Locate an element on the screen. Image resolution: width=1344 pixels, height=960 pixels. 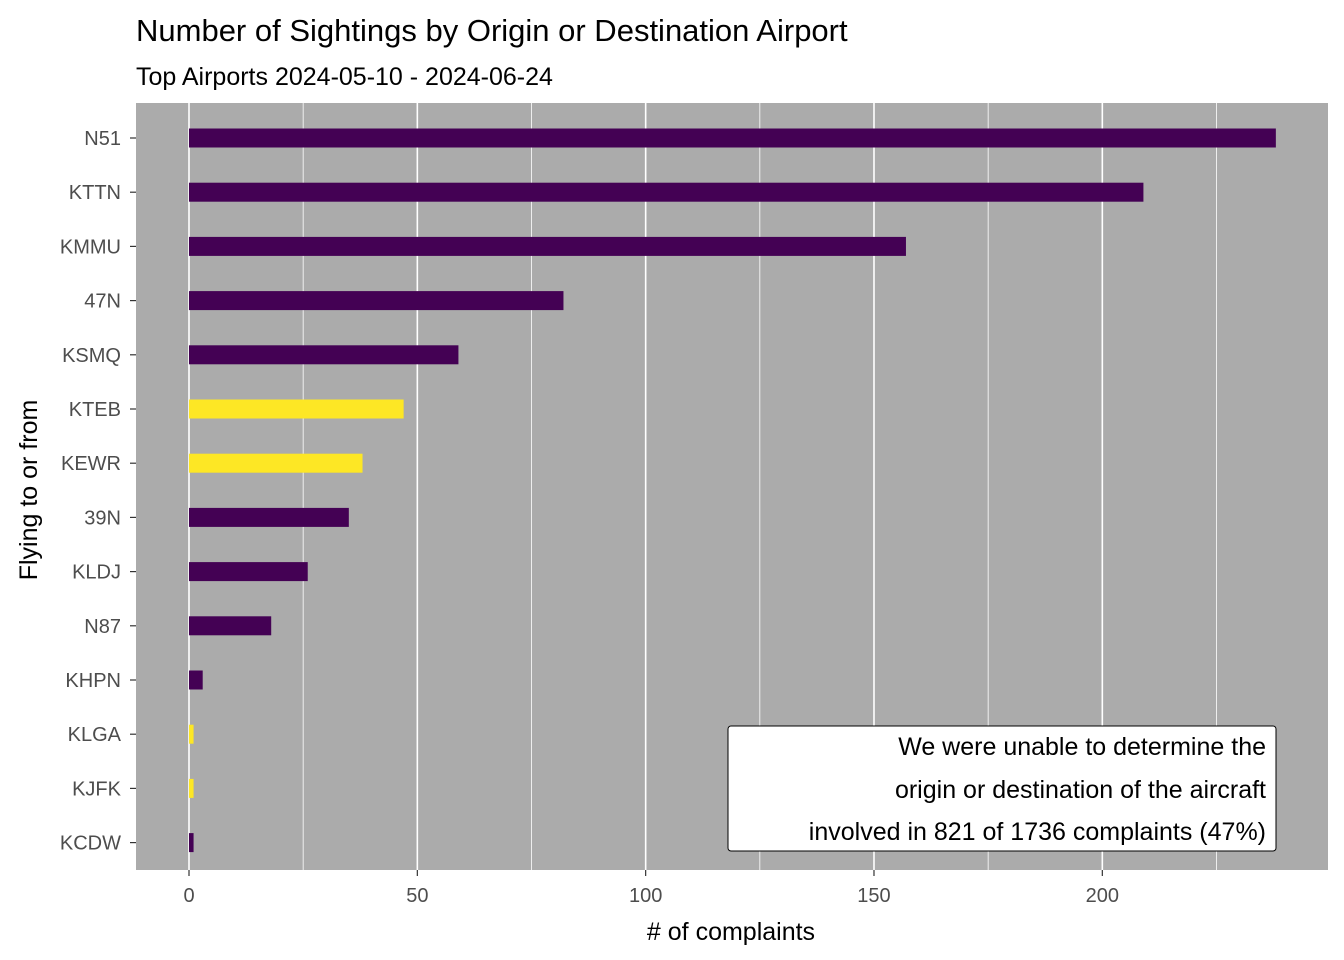
y-tick-label: N51 is located at coordinates (102, 139).